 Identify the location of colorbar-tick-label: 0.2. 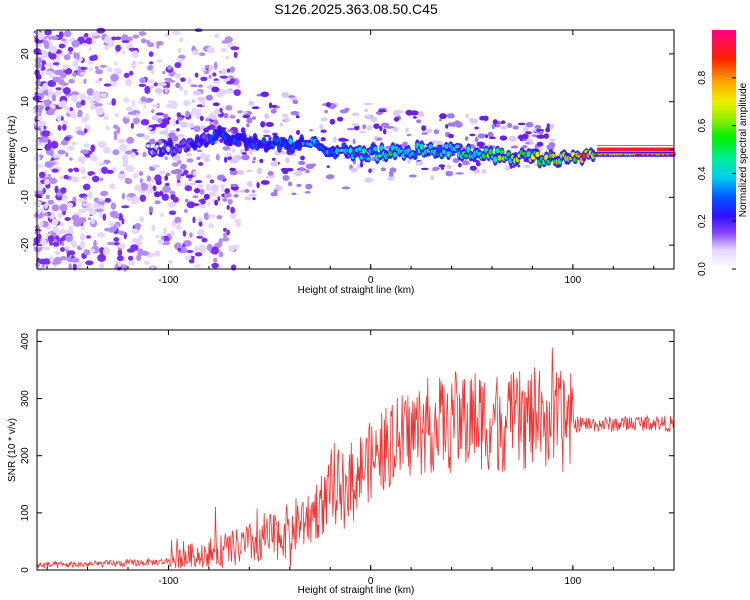
(702, 221).